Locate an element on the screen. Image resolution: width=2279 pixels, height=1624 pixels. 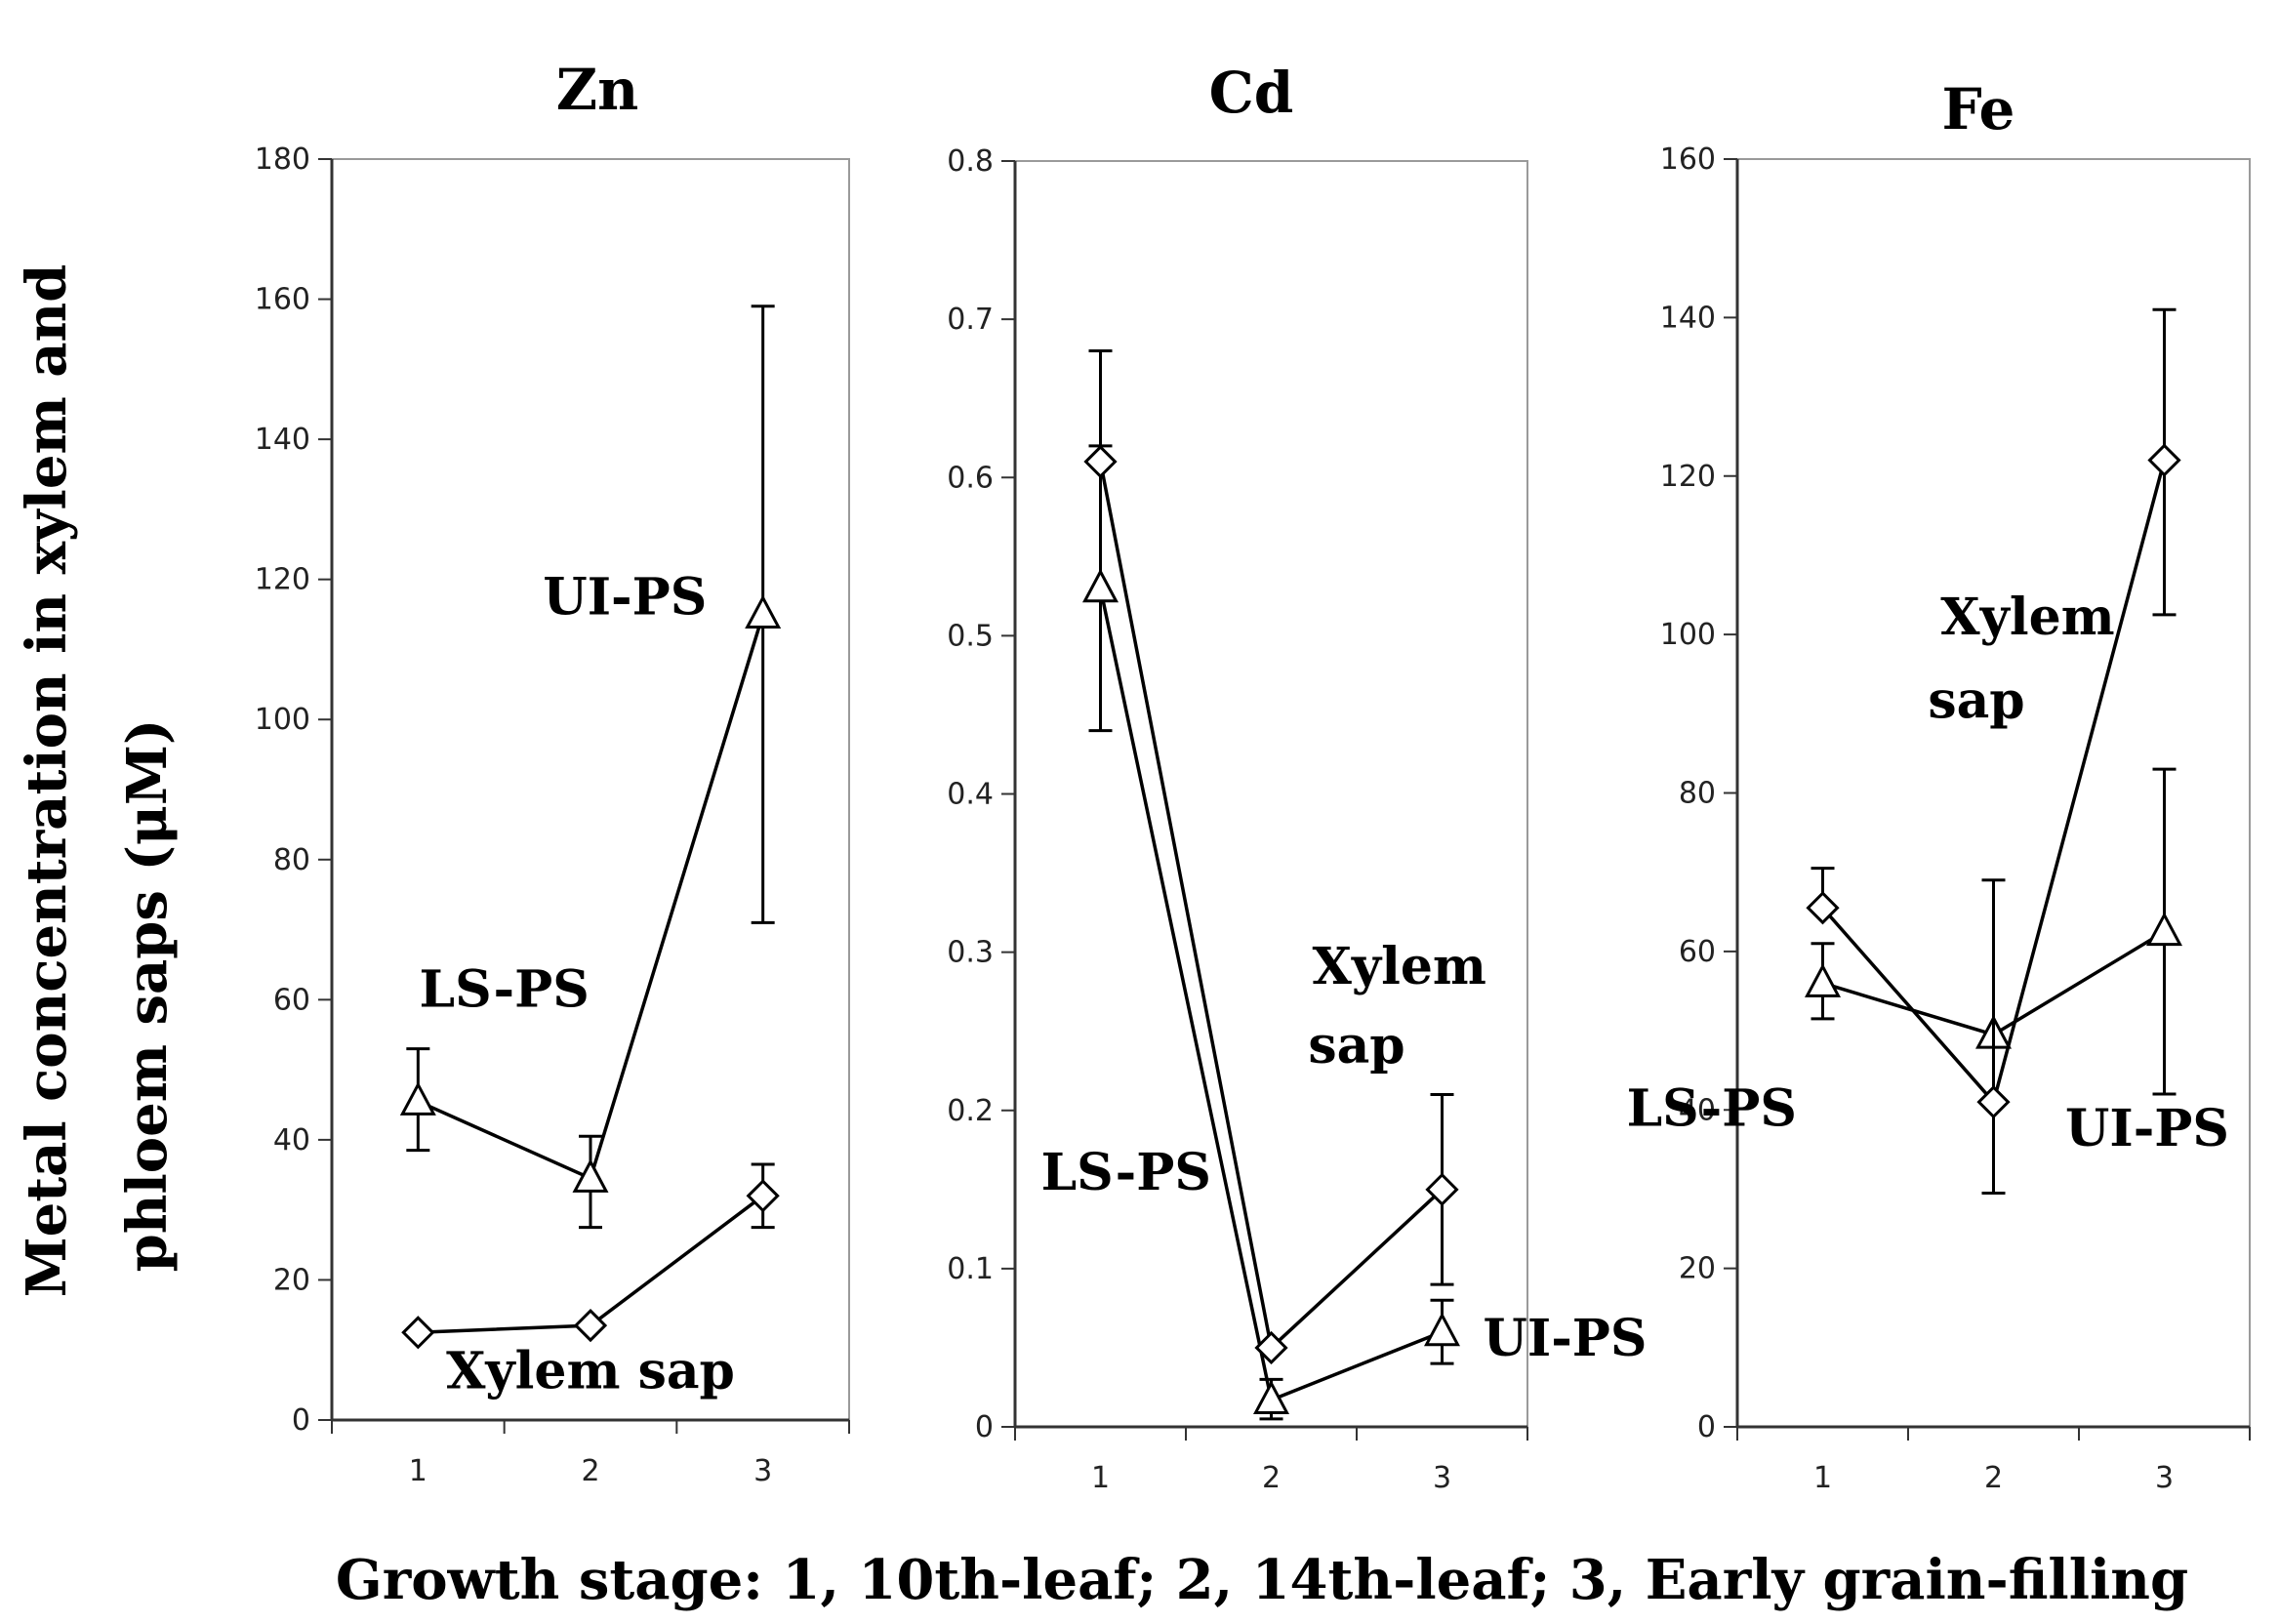
y-tick-label: 0.4 is located at coordinates (971, 795).